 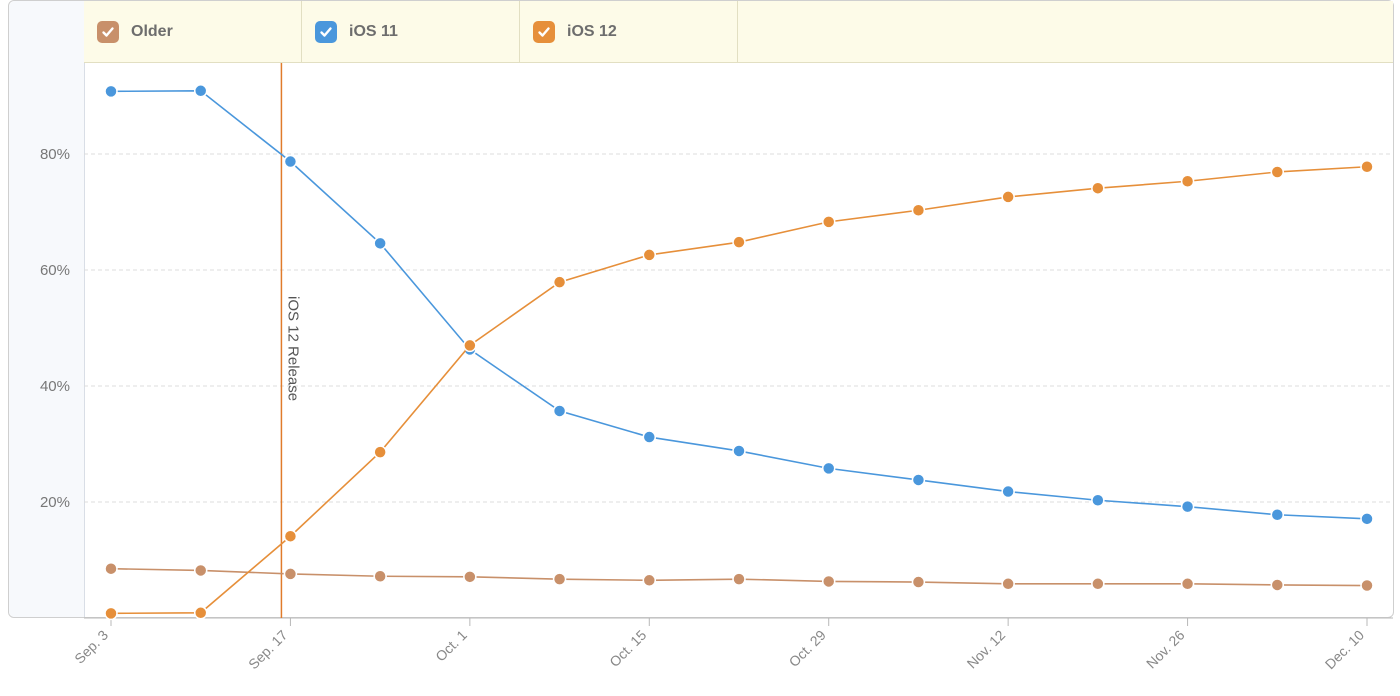 I want to click on y-axis-ticks: 20% 40% 60% 80%, so click(x=55, y=328).